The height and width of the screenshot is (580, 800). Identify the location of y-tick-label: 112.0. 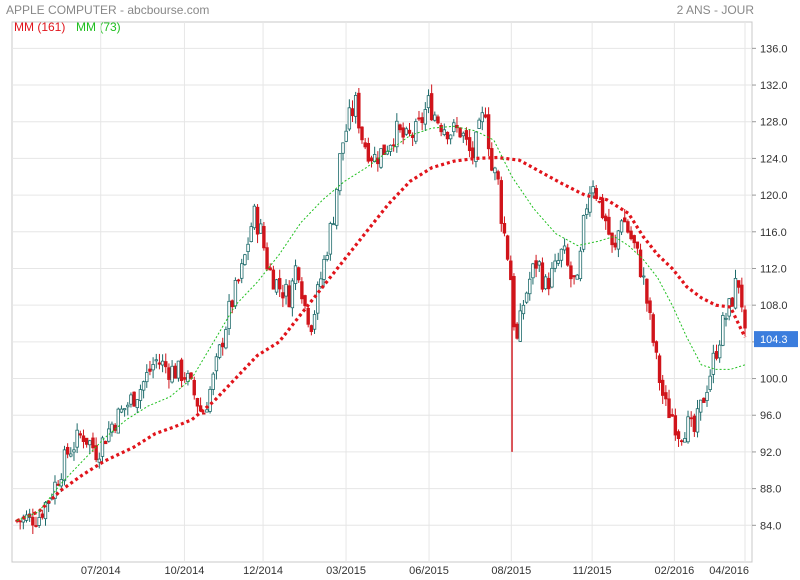
(773, 269).